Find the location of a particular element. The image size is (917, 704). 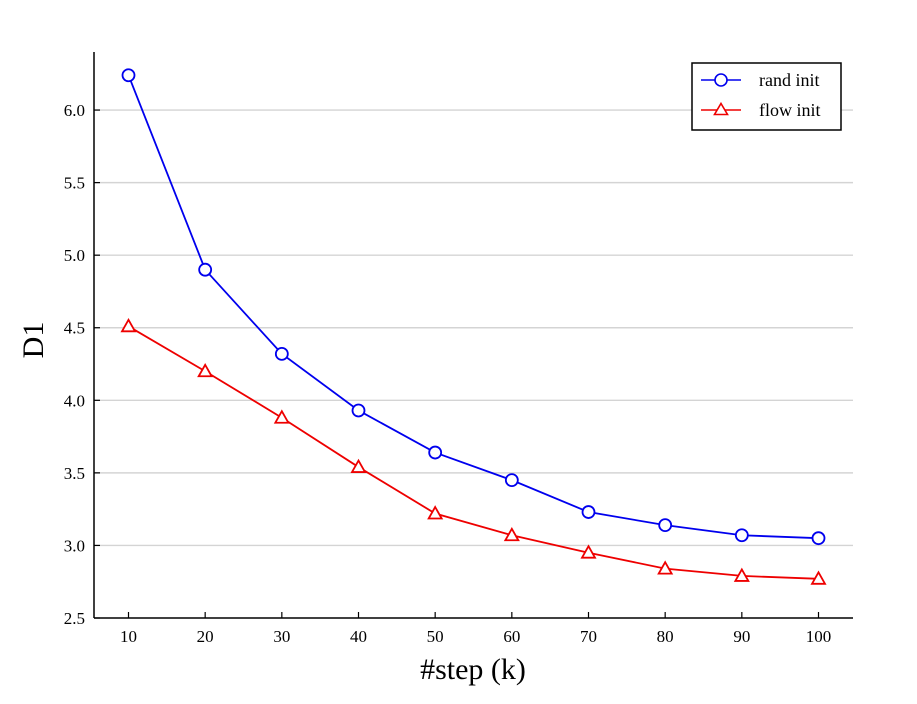

legend-triangle-marker is located at coordinates (721, 108).